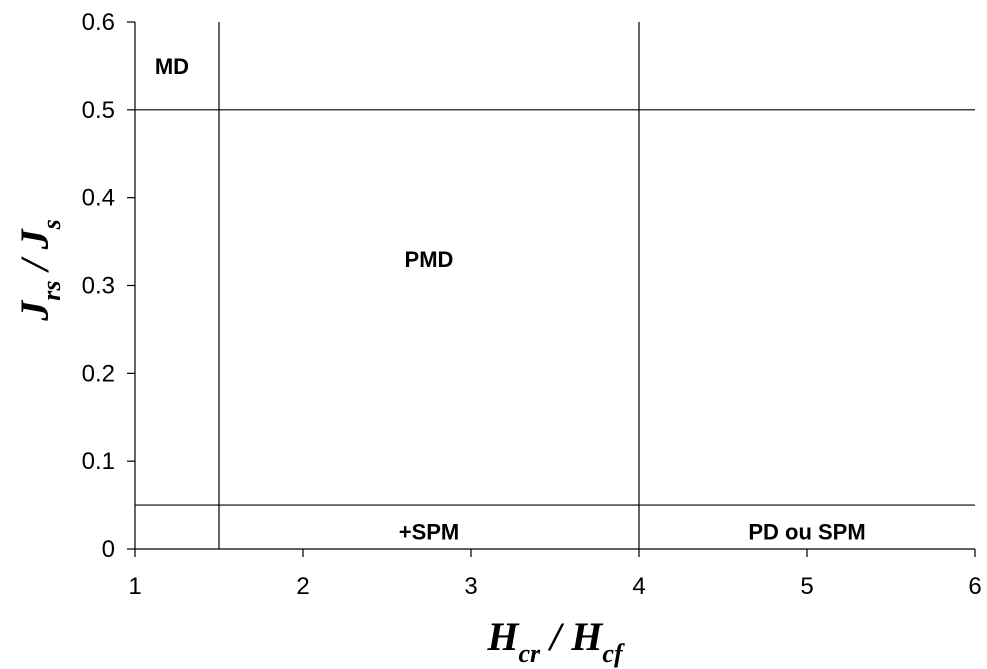 The image size is (987, 669). Describe the element at coordinates (172, 66) in the screenshot. I see `region-label: MD` at that location.